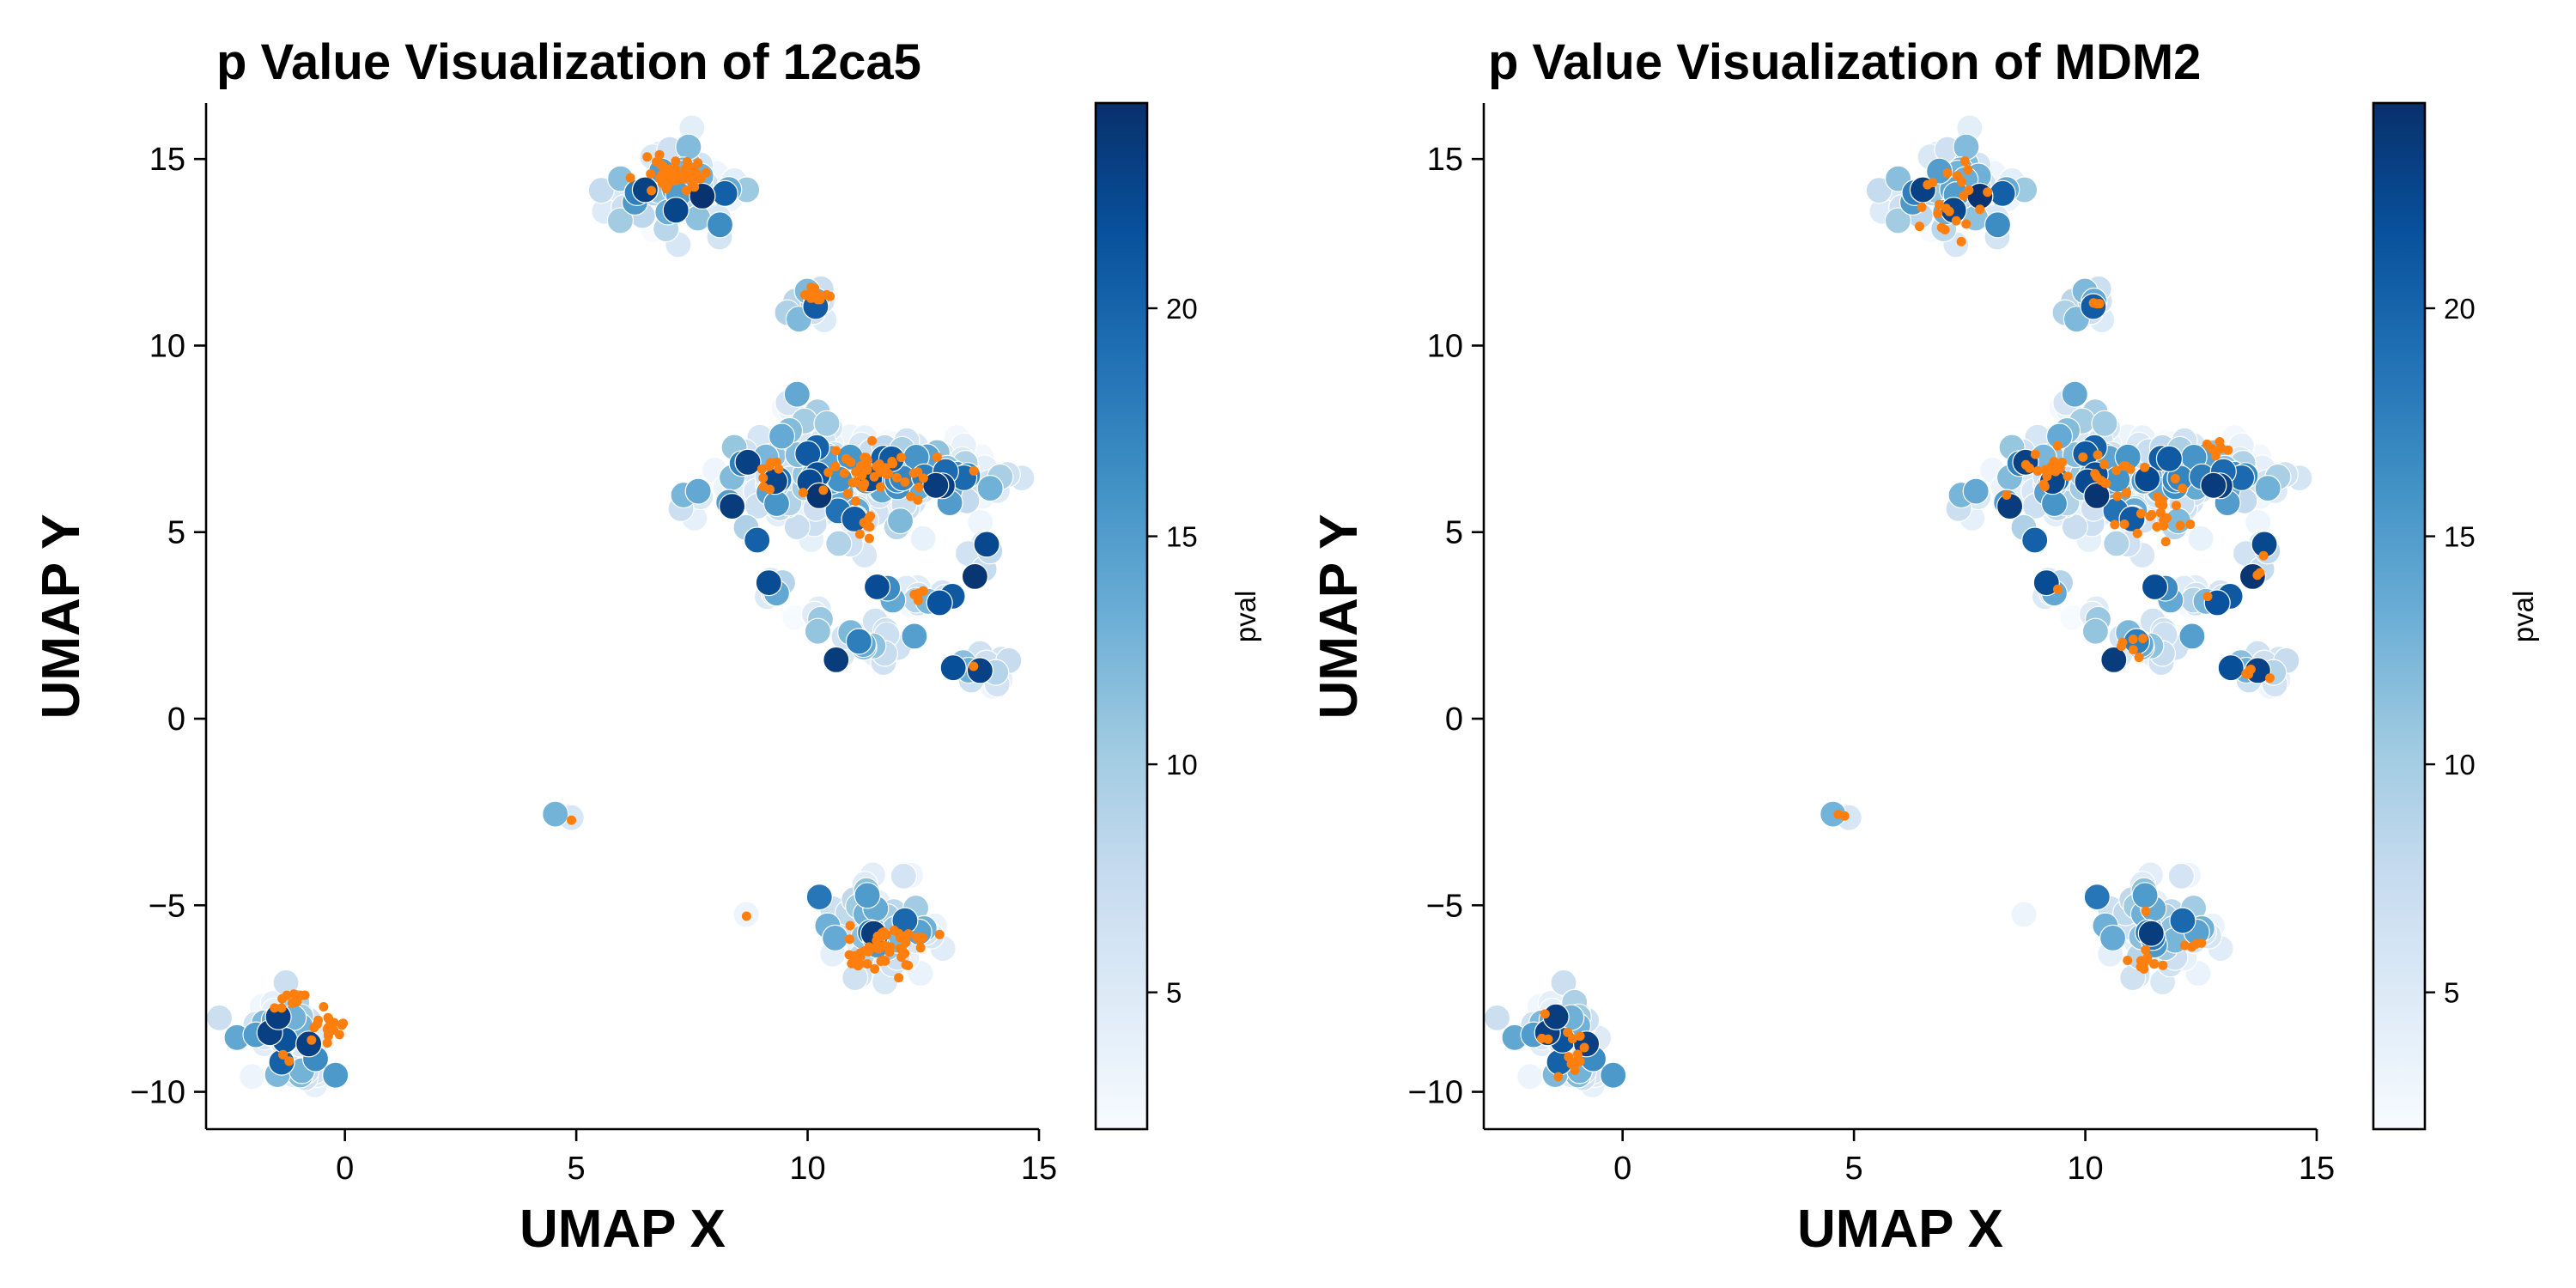 The image size is (2576, 1288). I want to click on chart-title: p Value Visualization of MDM2, so click(1844, 62).